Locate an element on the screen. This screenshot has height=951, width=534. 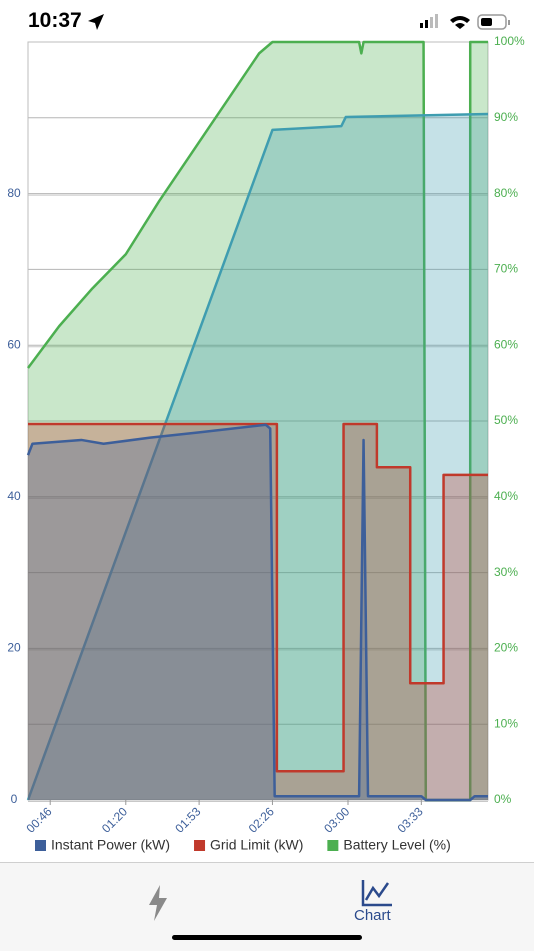
legend-label: Battery Level (%) is located at coordinates (396, 845).